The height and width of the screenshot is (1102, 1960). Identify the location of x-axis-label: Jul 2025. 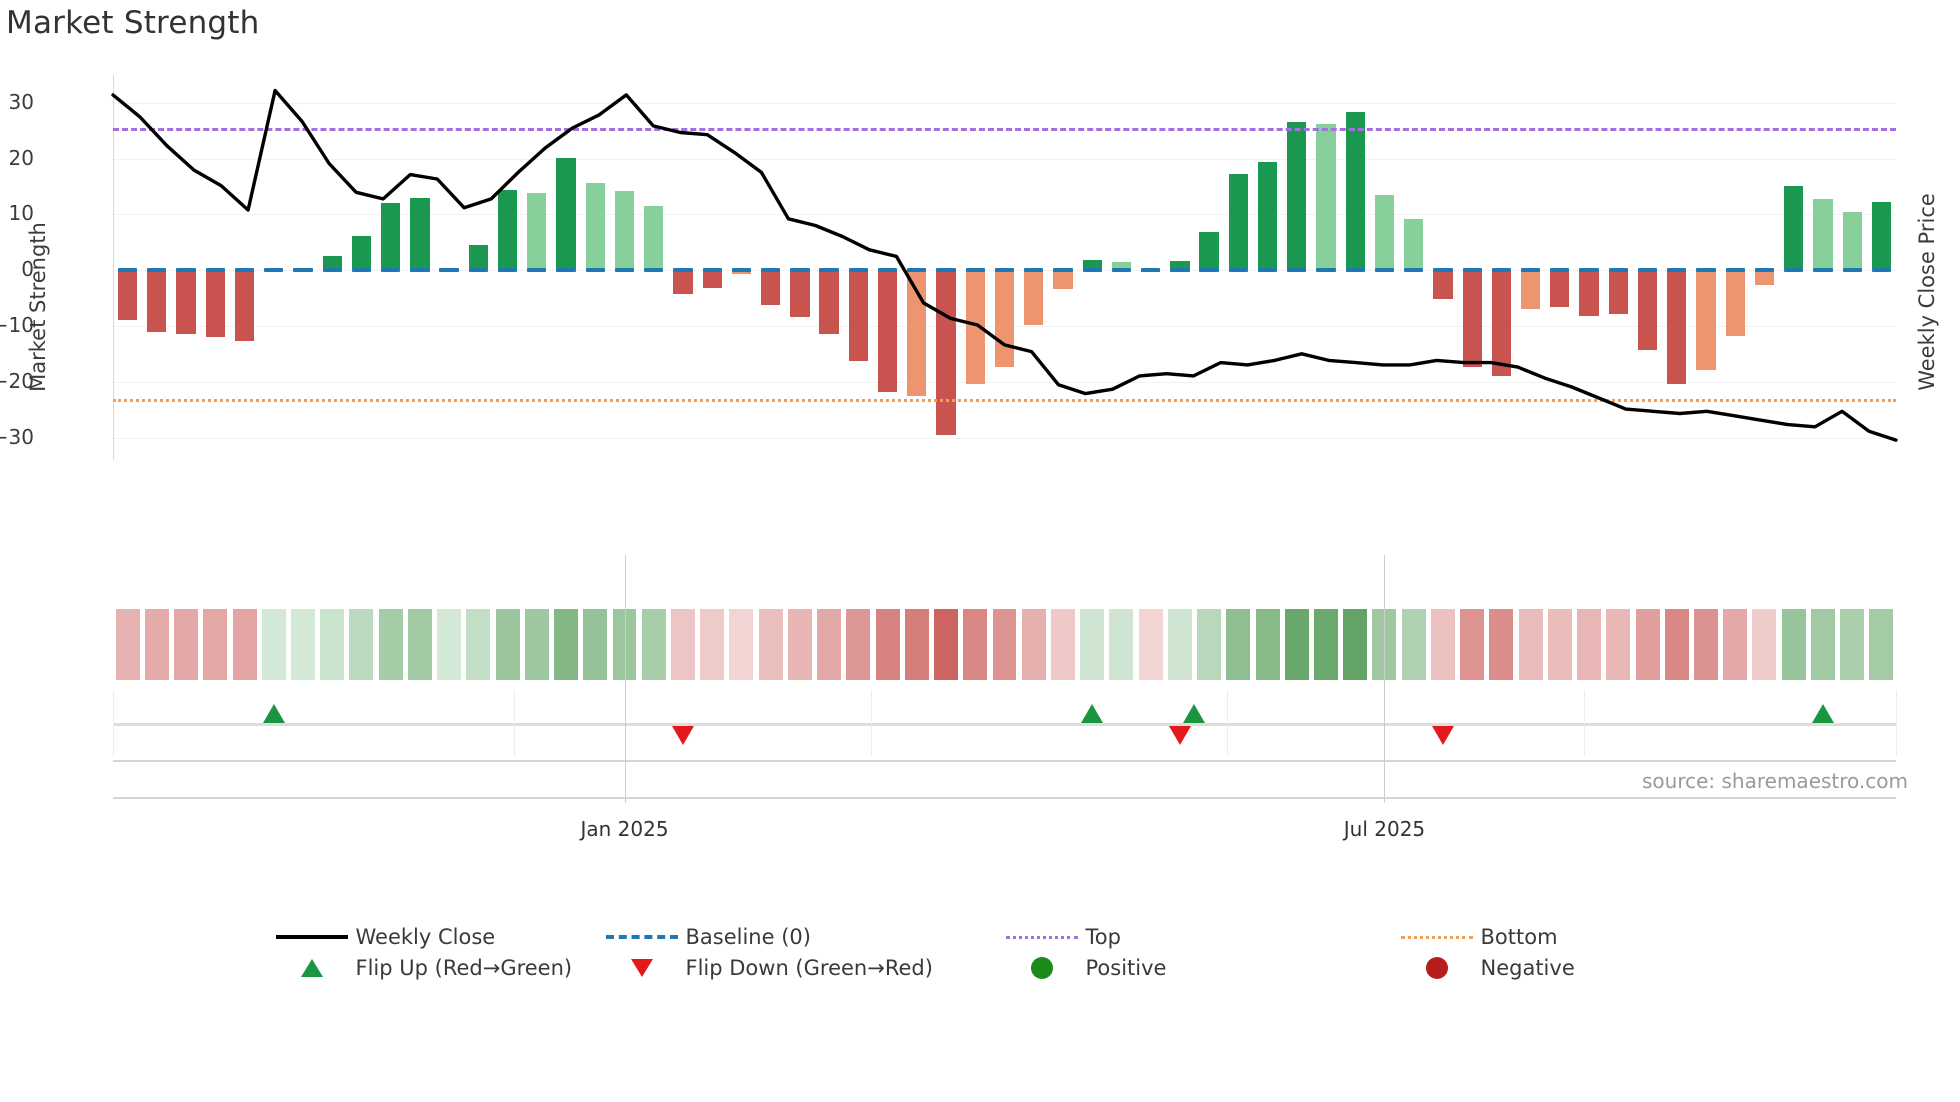
(1384, 829).